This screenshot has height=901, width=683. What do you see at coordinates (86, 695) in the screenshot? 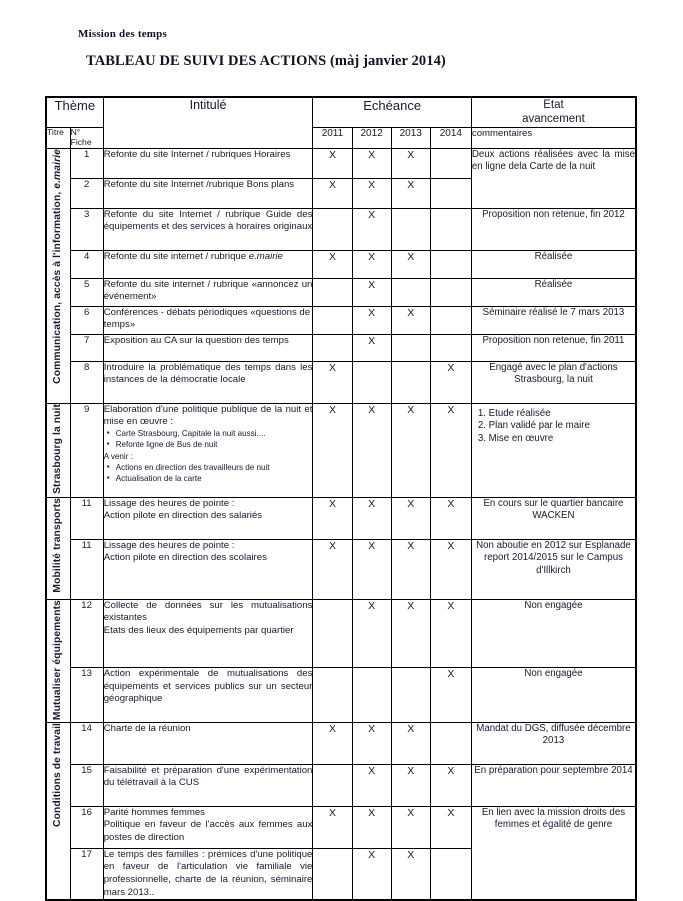
I see `row-number: 13` at bounding box center [86, 695].